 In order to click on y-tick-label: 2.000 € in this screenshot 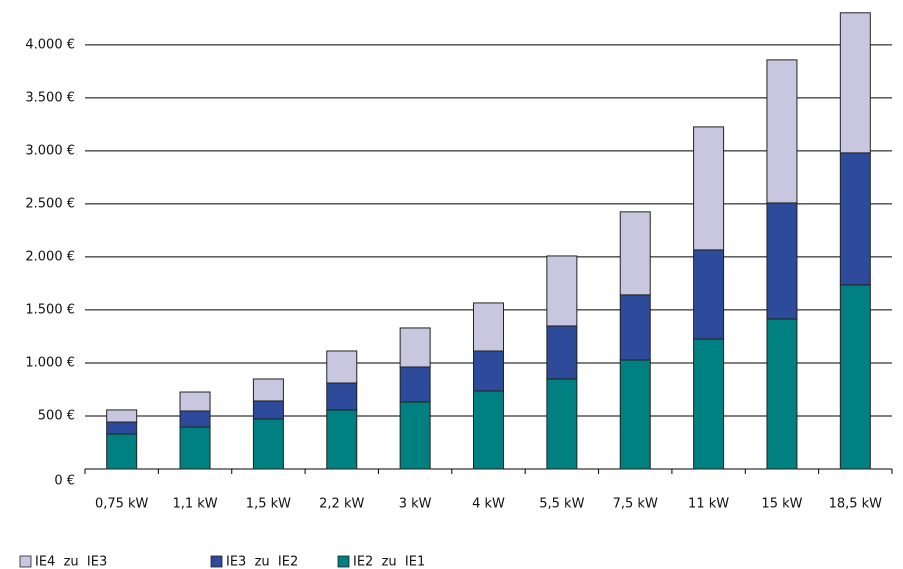, I will do `click(50, 256)`.